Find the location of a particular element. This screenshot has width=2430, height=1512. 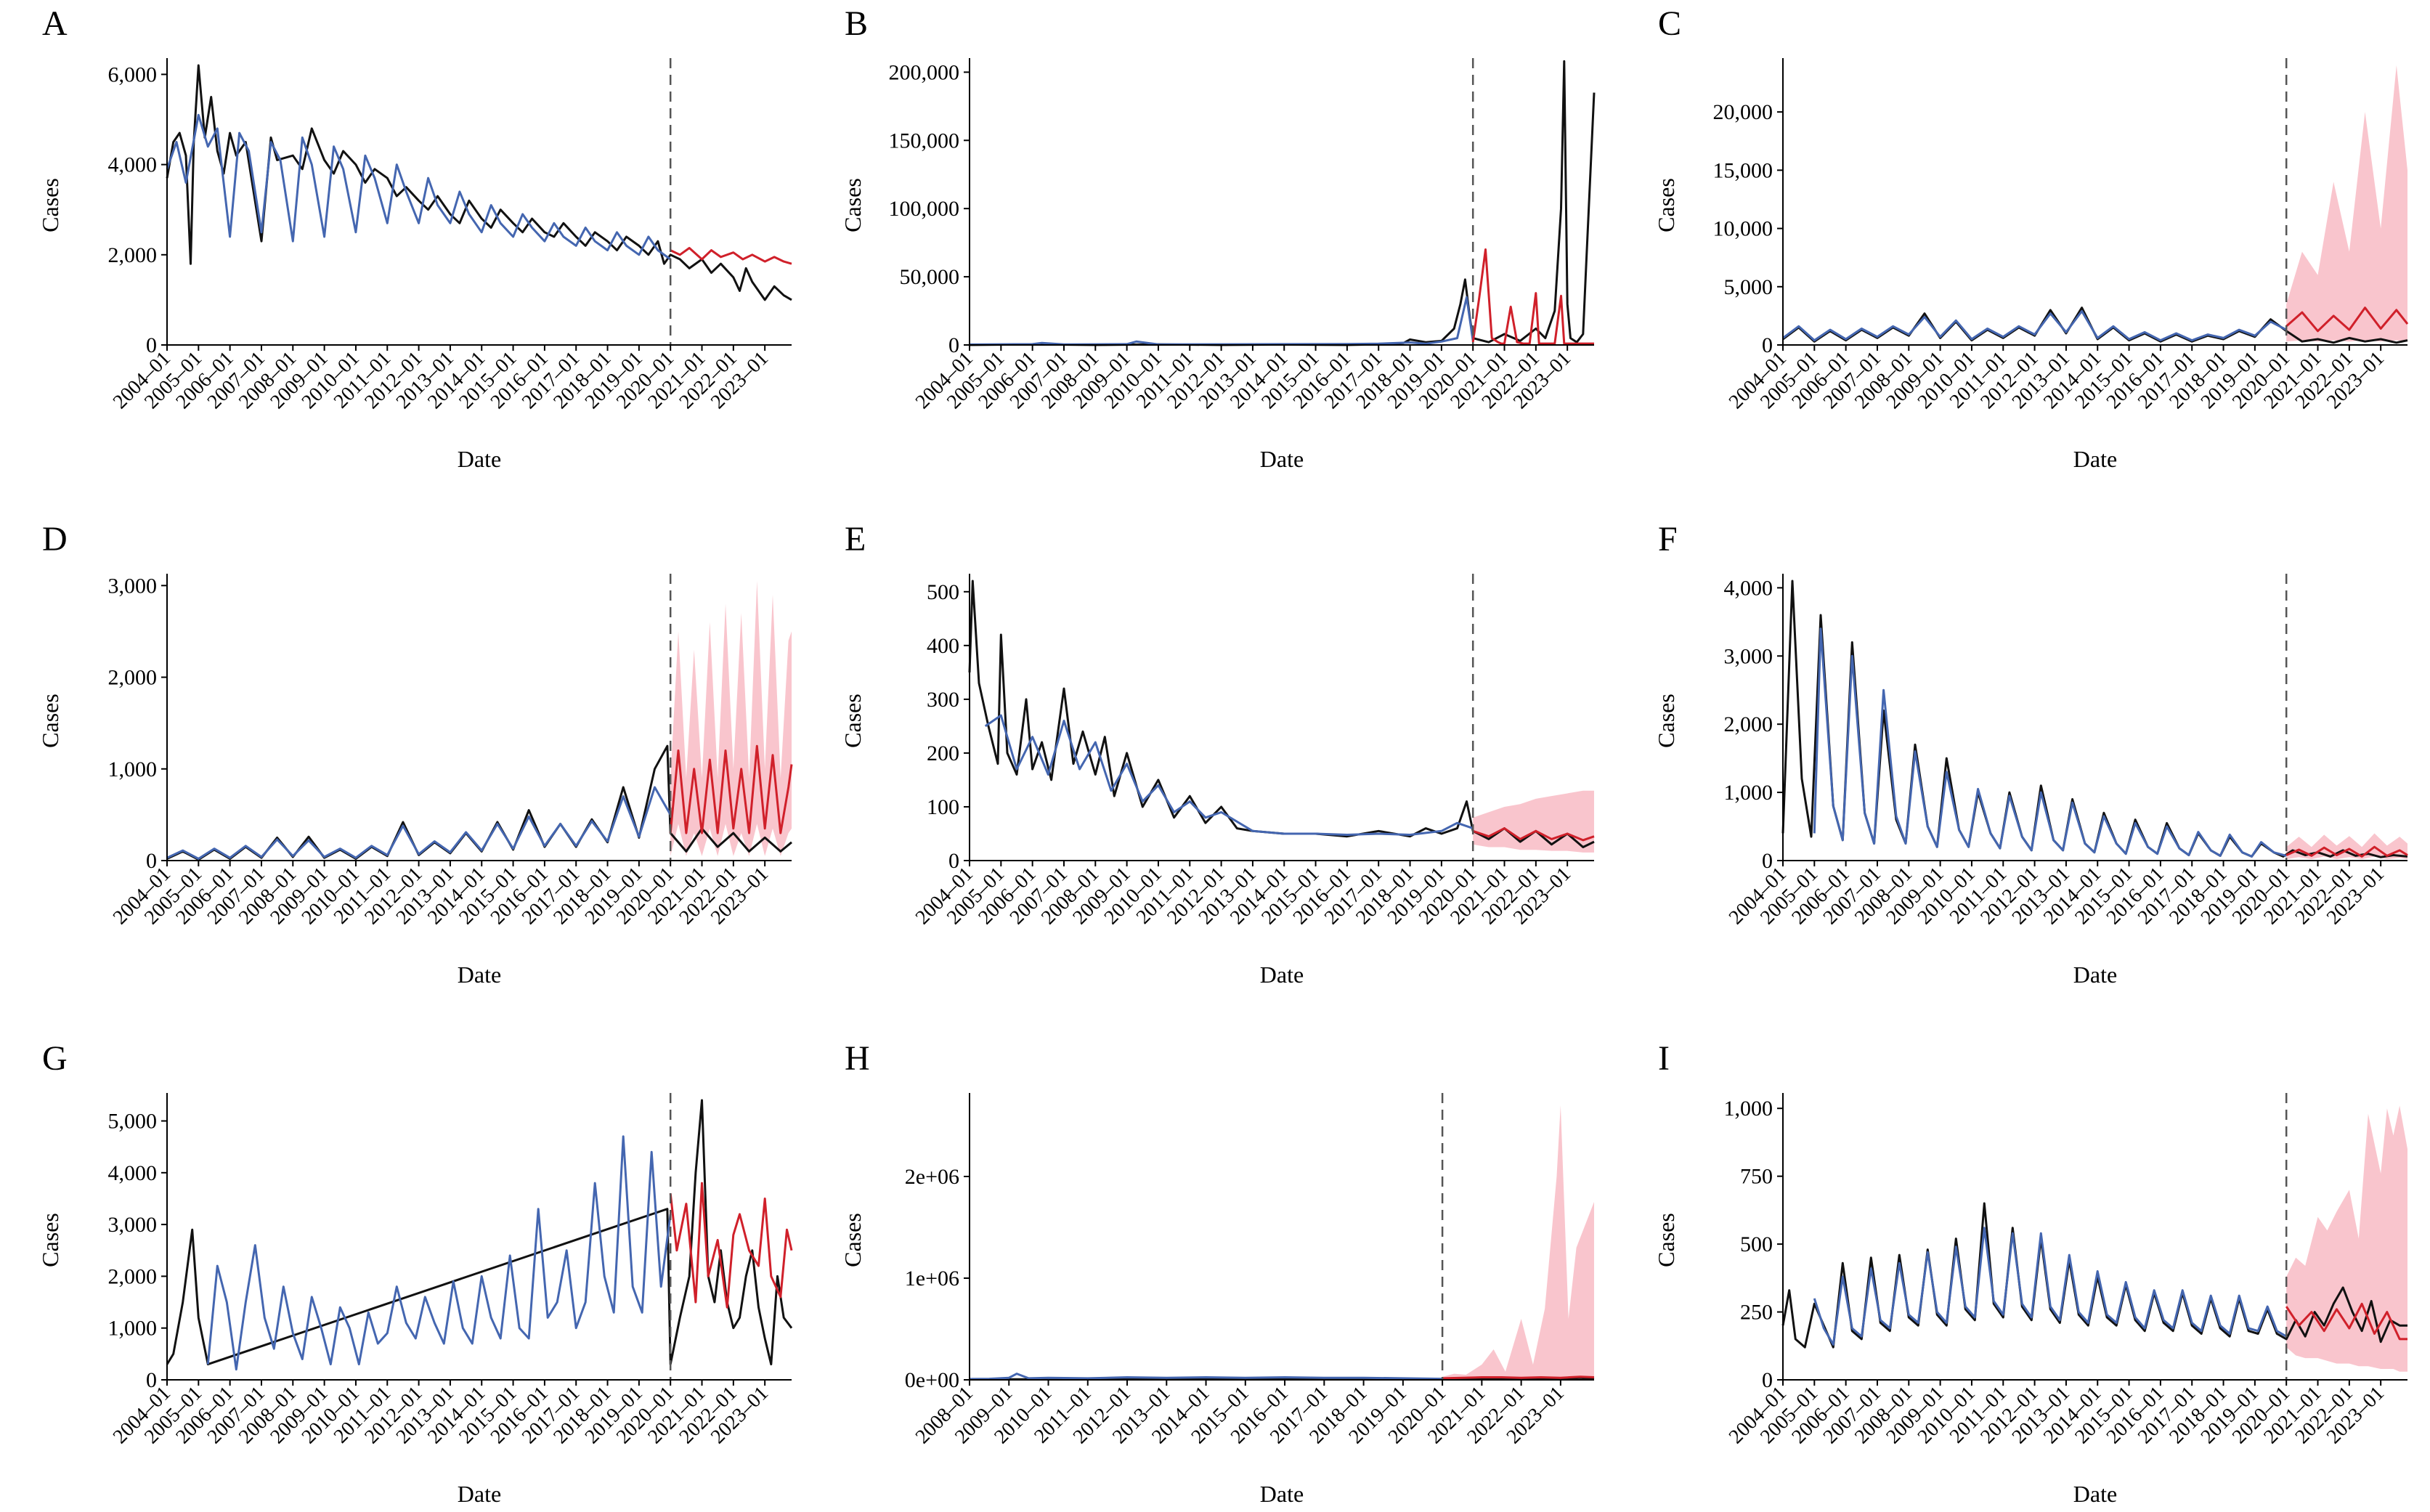

panel-e-observed-line is located at coordinates (1281, 714).